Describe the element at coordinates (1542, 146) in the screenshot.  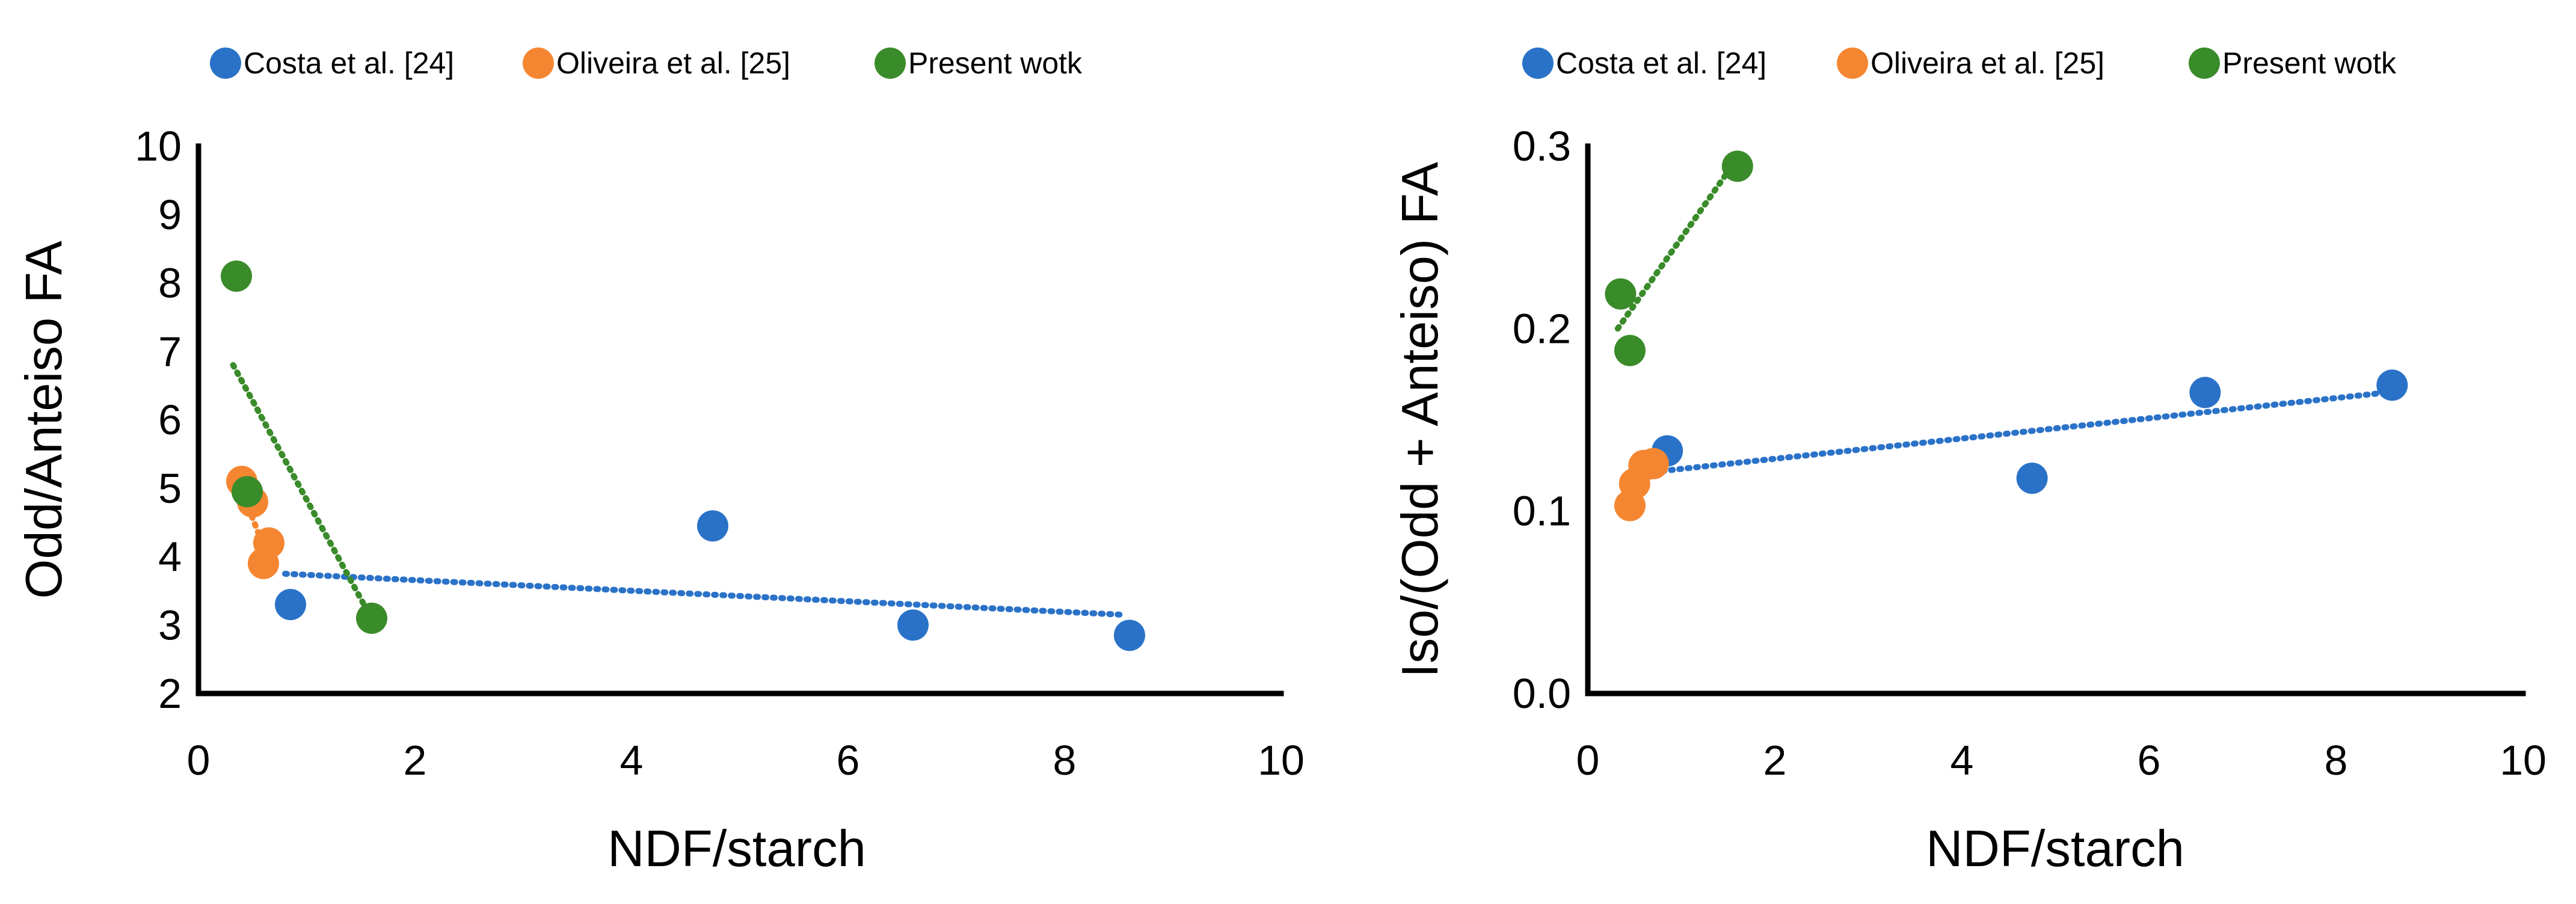
I see `y-tick-label-right-3: 0.3` at that location.